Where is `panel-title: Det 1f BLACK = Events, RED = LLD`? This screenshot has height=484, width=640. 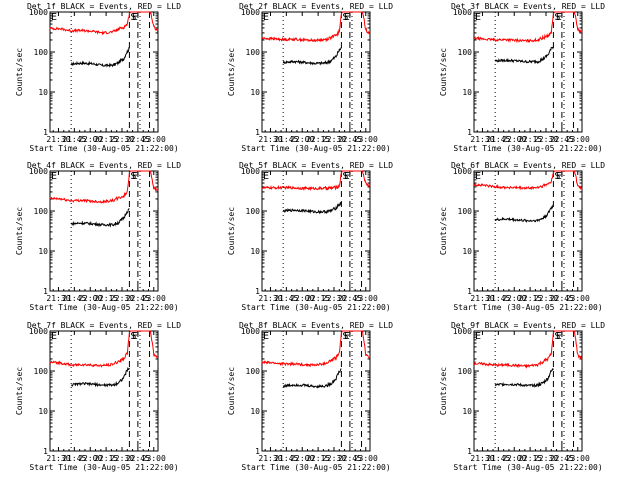
panel-title: Det 1f BLACK = Events, RED = LLD is located at coordinates (104, 6).